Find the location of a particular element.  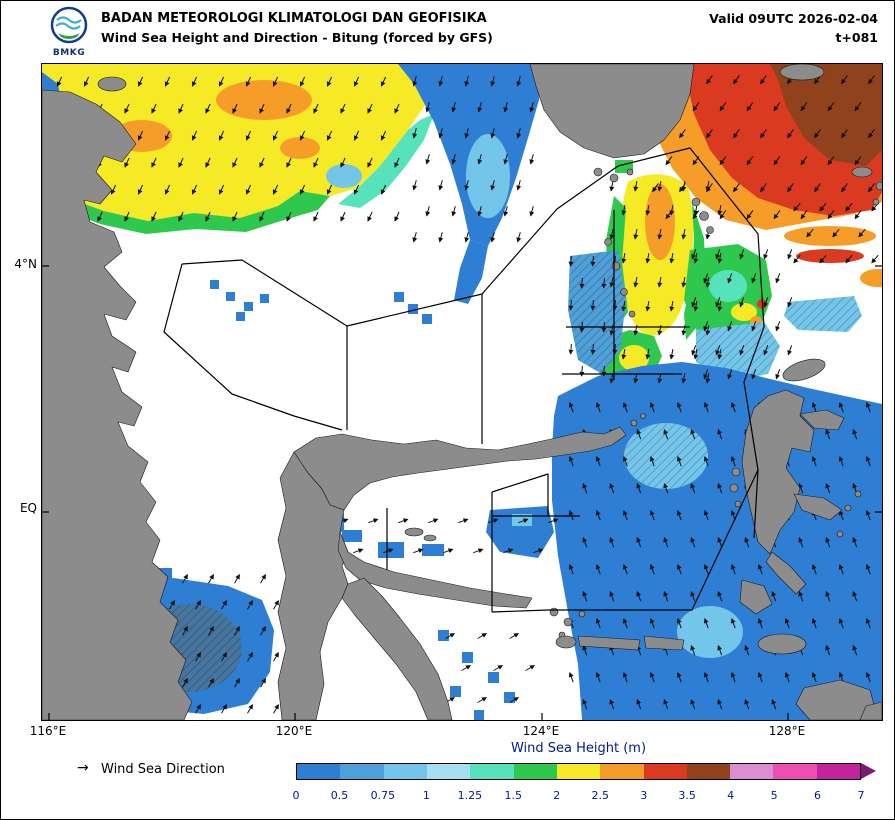

sulawesi-north-arm is located at coordinates (460, 468).